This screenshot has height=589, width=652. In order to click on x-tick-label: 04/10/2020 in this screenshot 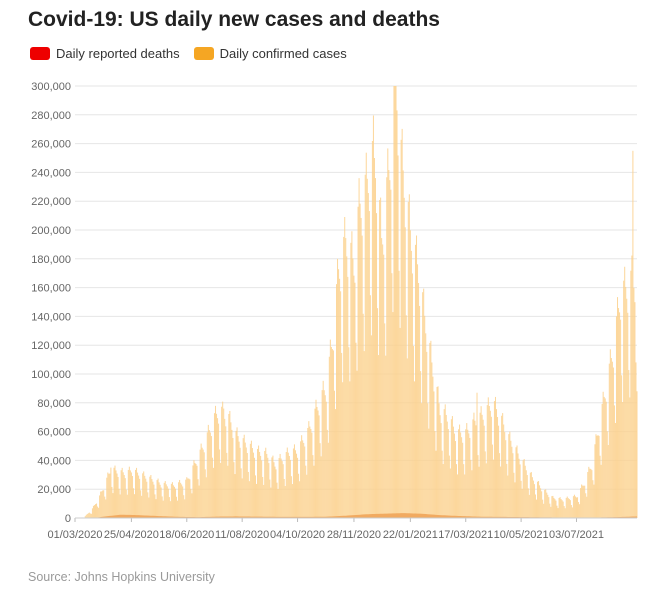, I will do `click(297, 535)`.